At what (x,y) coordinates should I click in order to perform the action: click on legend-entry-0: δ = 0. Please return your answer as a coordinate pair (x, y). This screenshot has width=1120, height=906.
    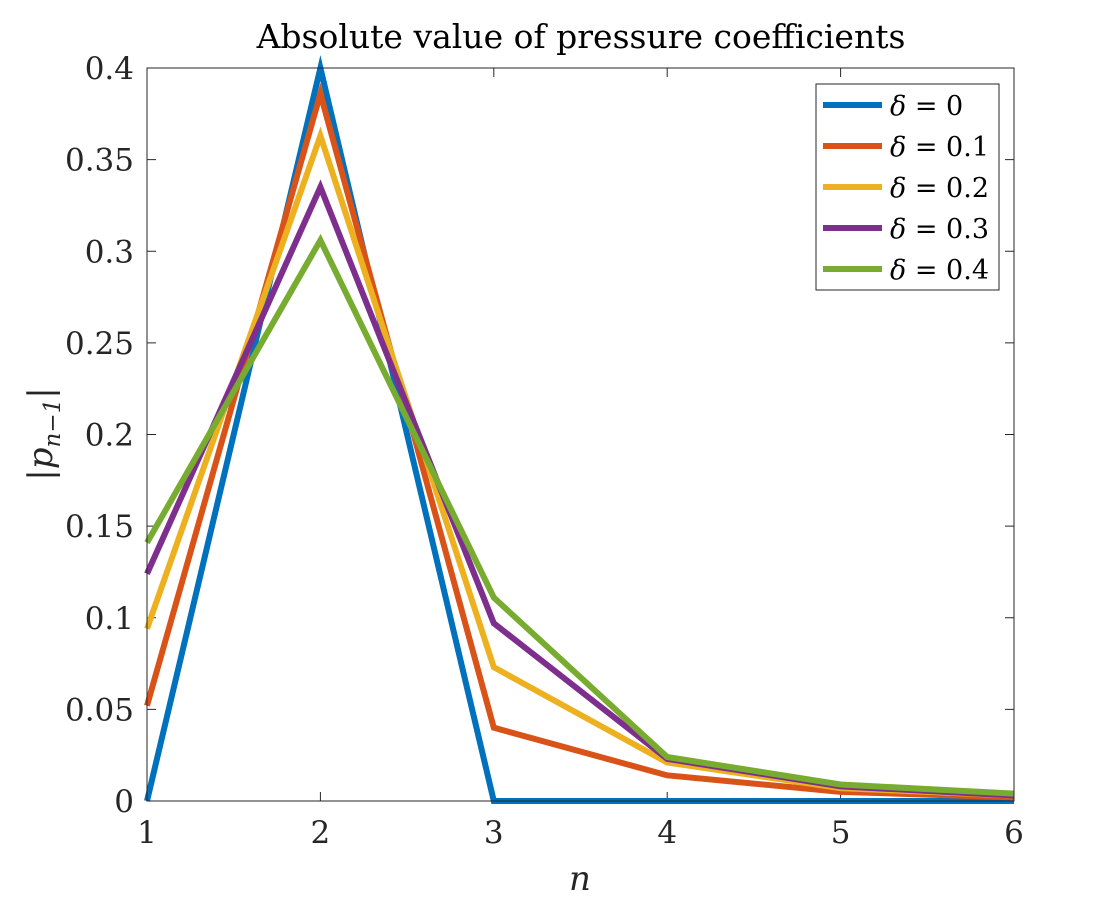
    Looking at the image, I should click on (926, 106).